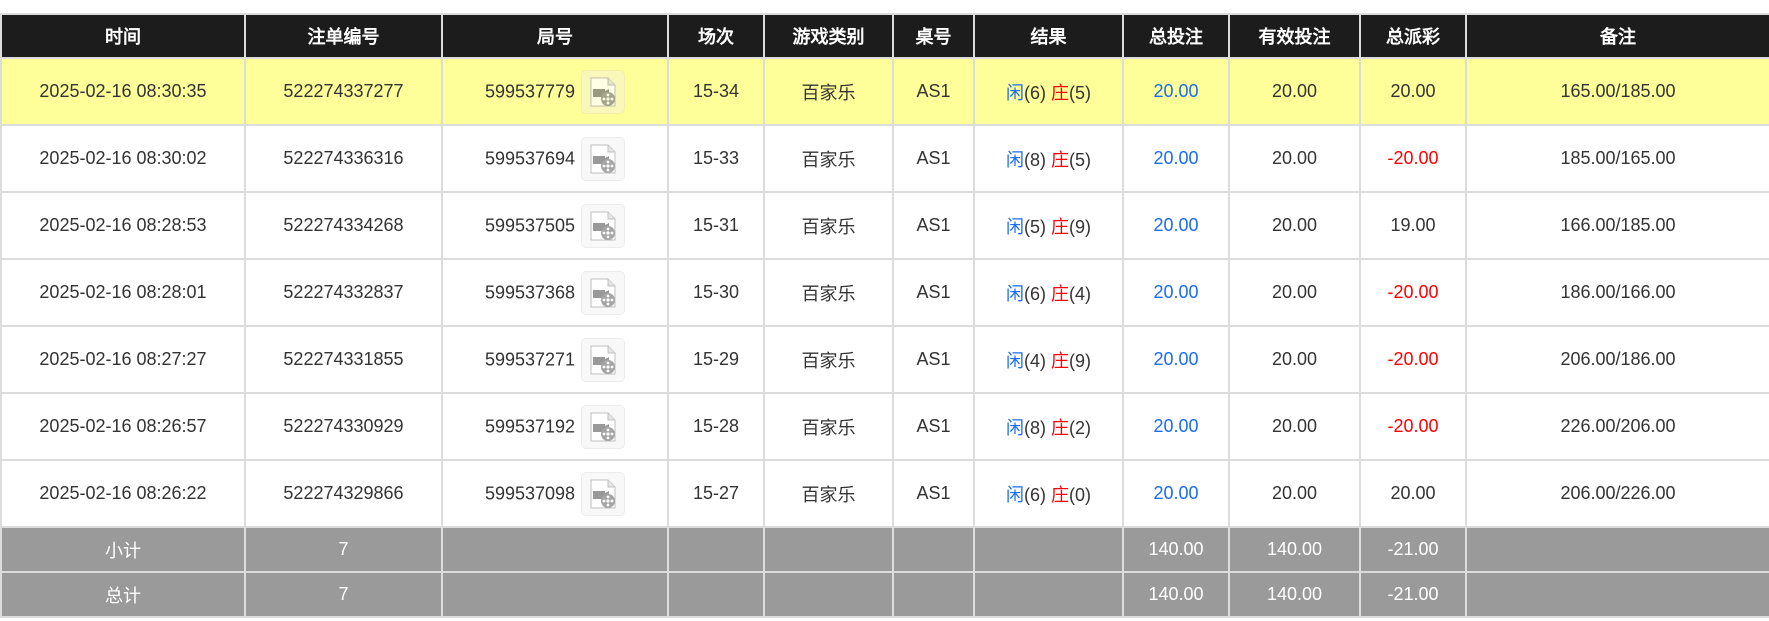  I want to click on column-header-bet-id: 注单编号, so click(343, 36).